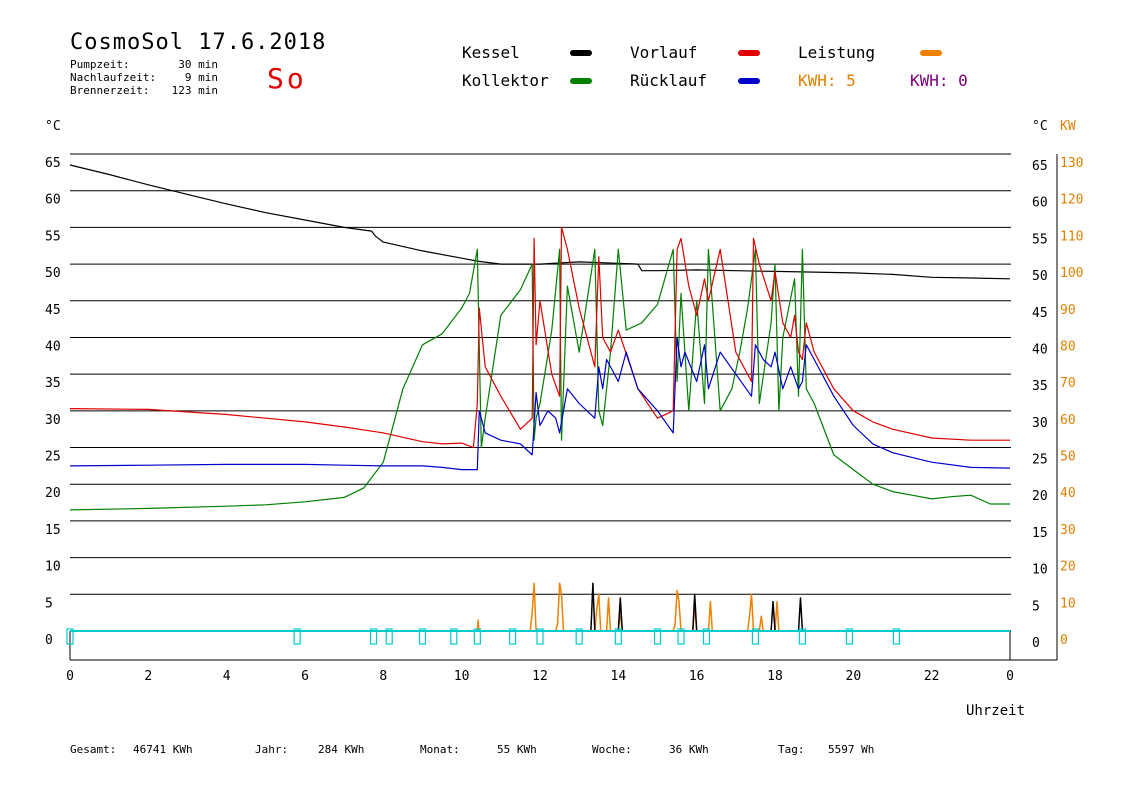  What do you see at coordinates (664, 52) in the screenshot?
I see `legend-vorlauf-label: Vorlauf` at bounding box center [664, 52].